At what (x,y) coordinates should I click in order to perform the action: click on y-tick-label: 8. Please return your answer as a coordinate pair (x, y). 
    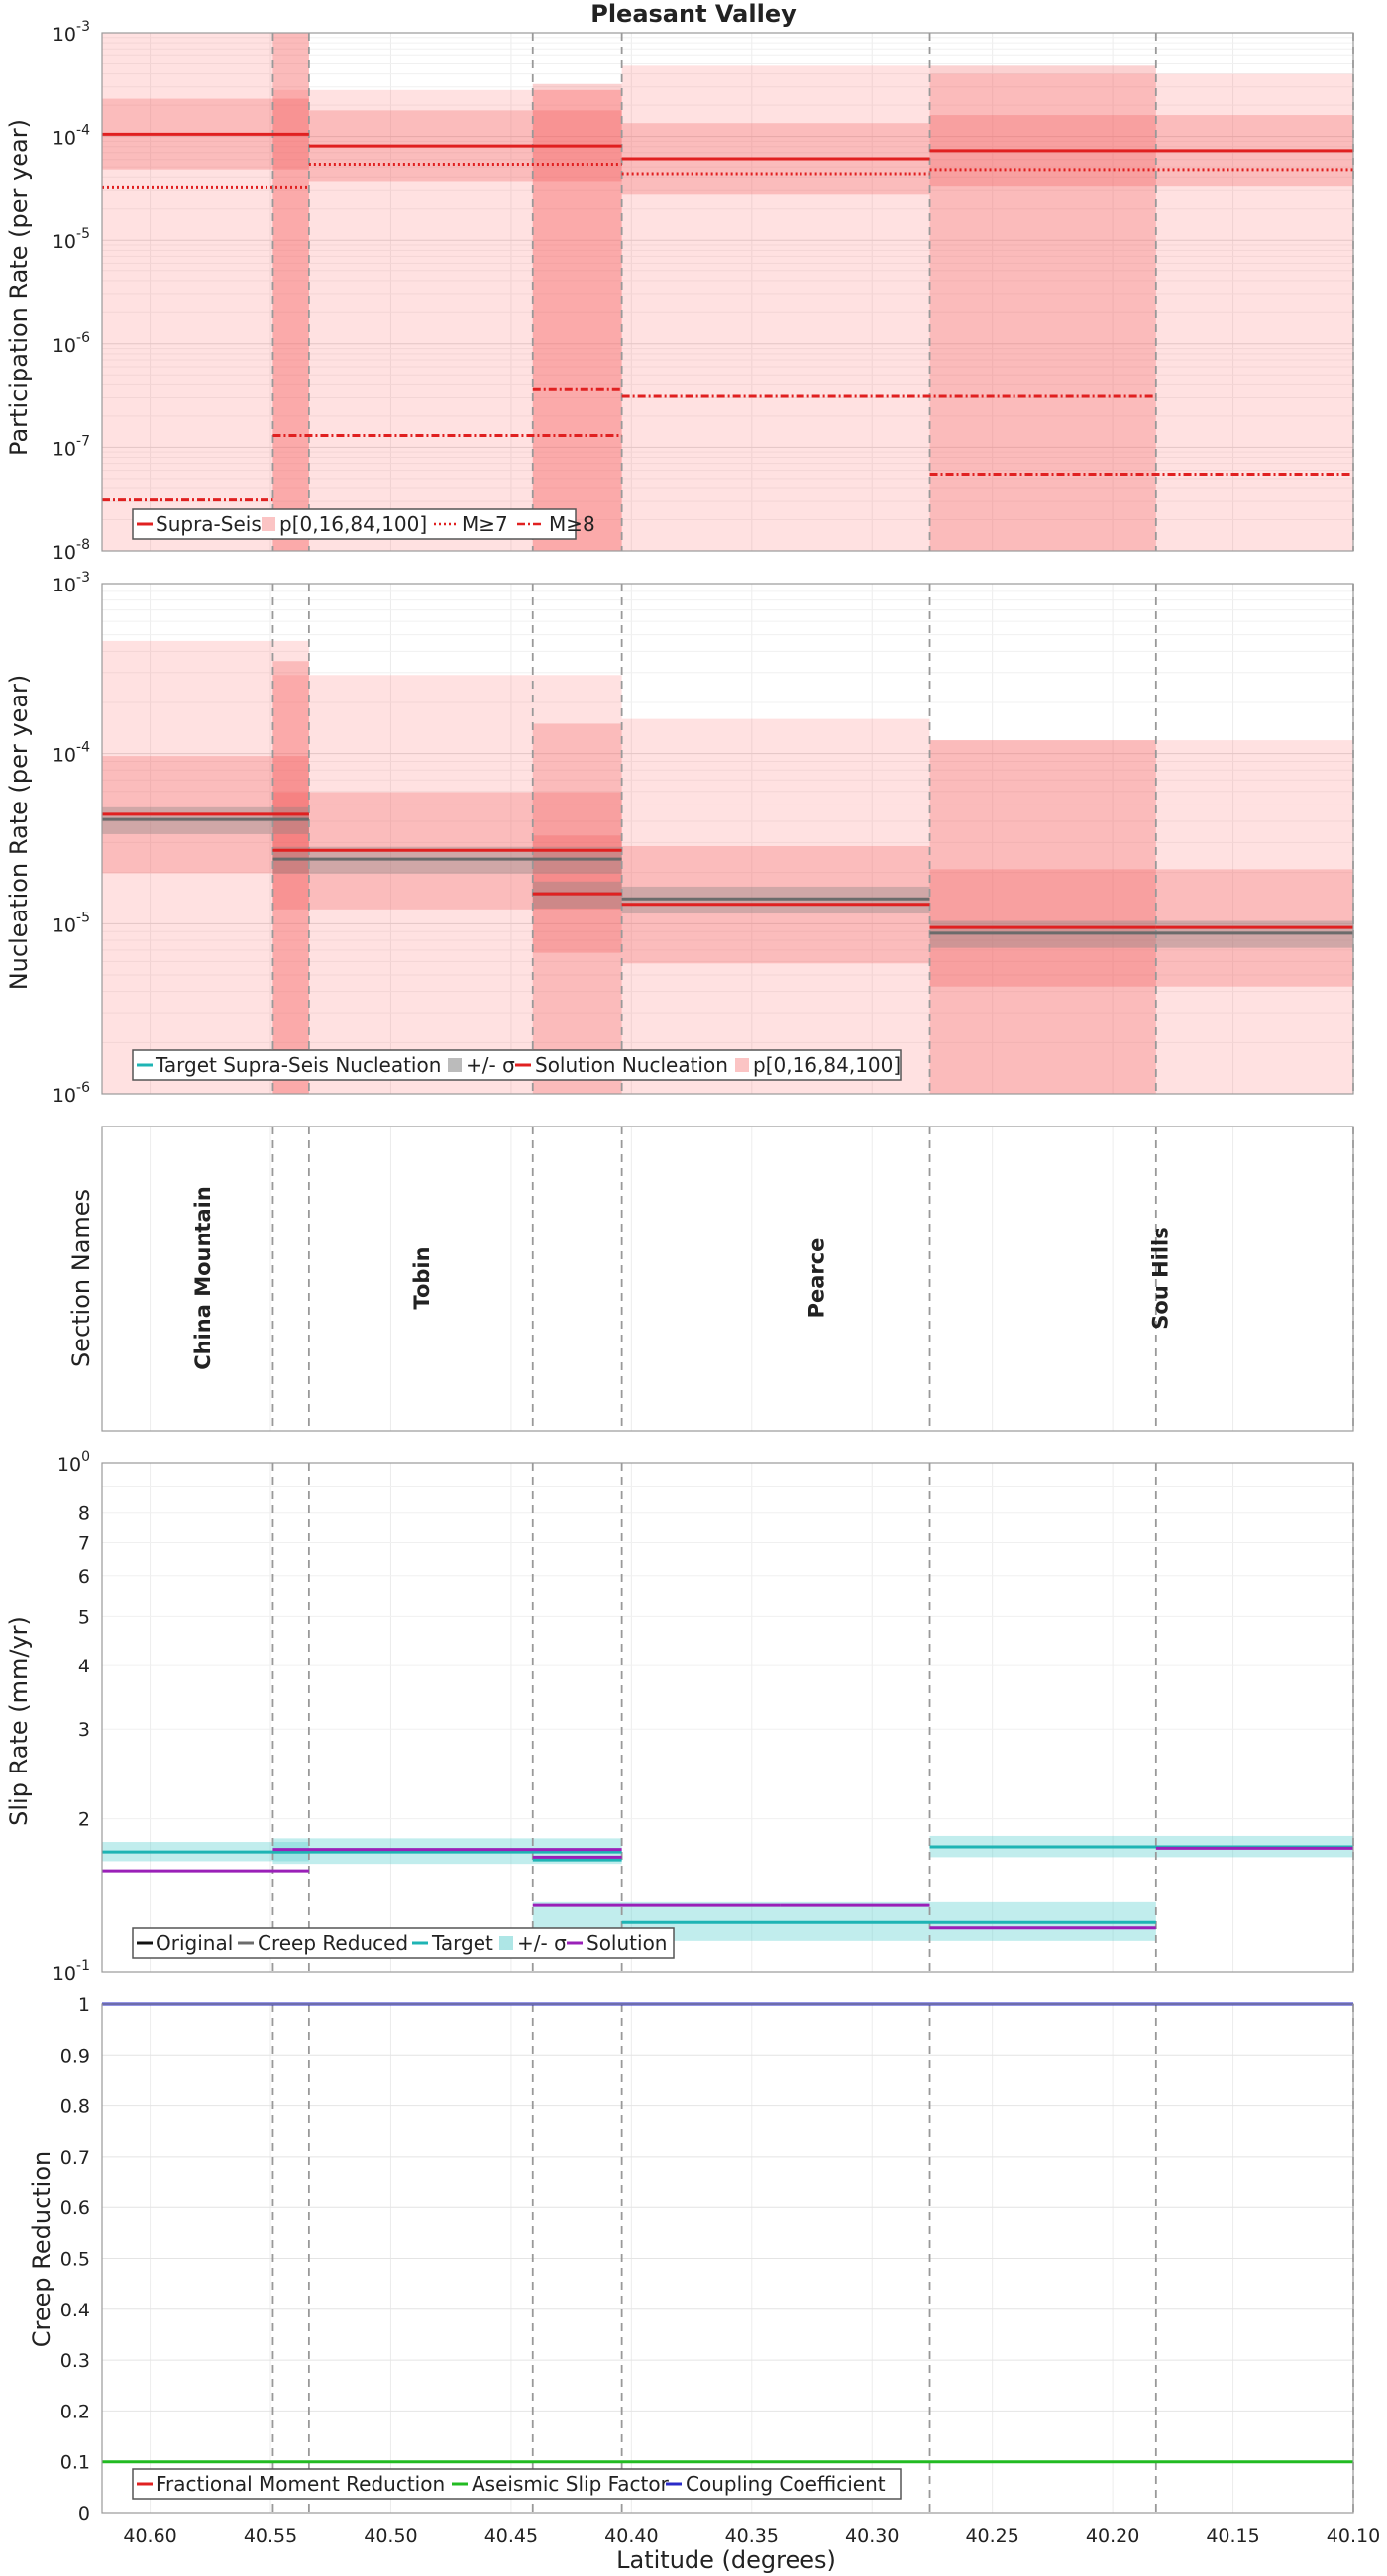
    Looking at the image, I should click on (84, 1514).